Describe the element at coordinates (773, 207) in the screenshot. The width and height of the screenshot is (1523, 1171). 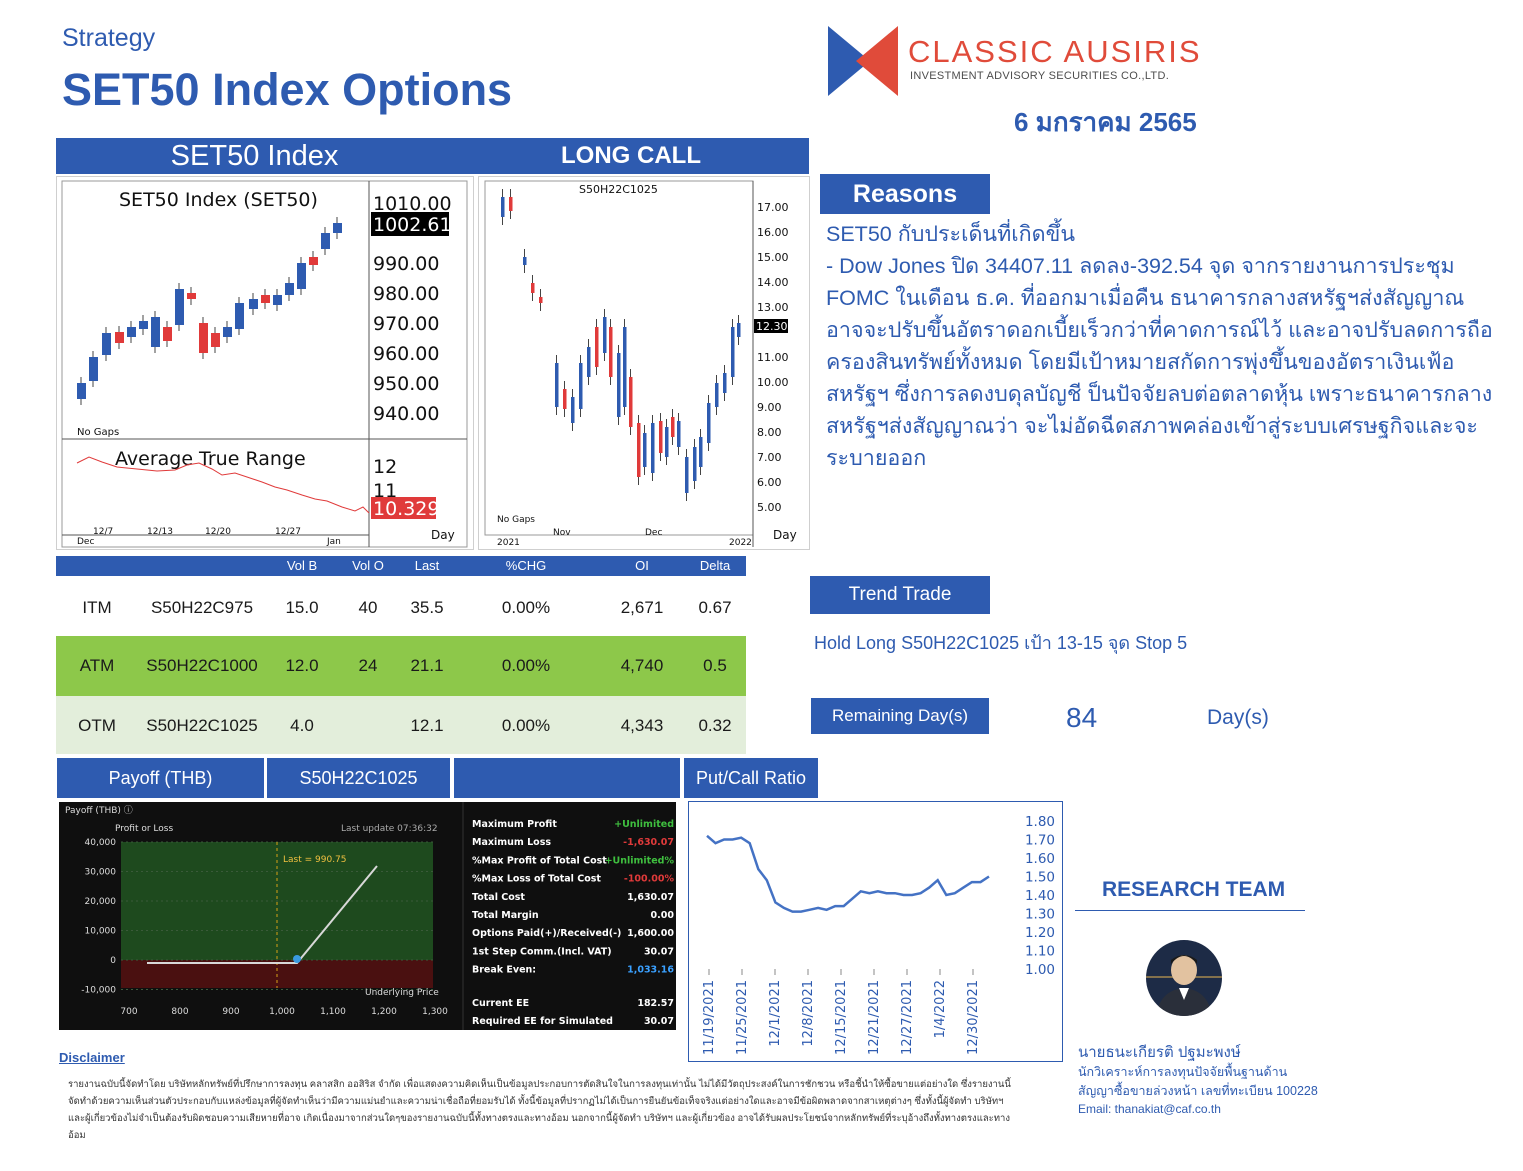
I see `call-y-tick: 17.00` at that location.